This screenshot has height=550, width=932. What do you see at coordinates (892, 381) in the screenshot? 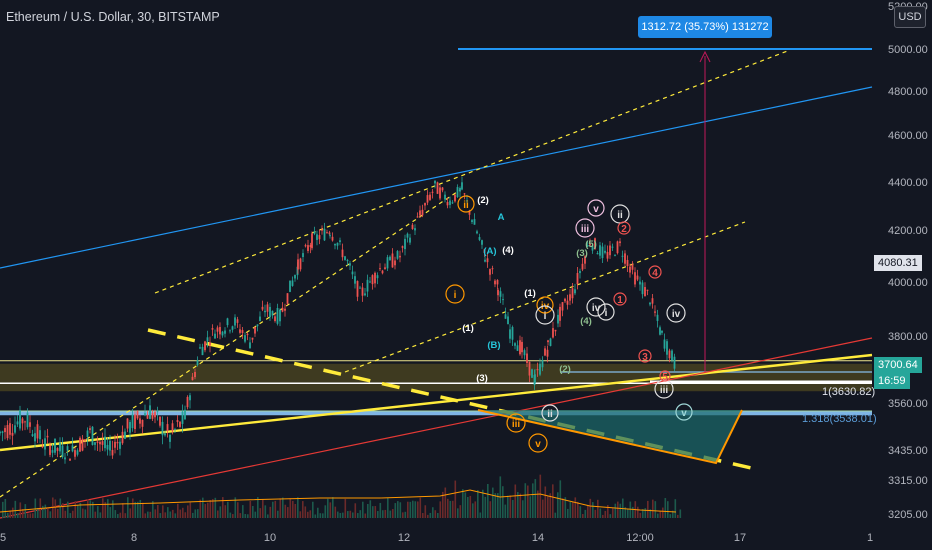
I see `countdown-tag: 16:59` at bounding box center [892, 381].